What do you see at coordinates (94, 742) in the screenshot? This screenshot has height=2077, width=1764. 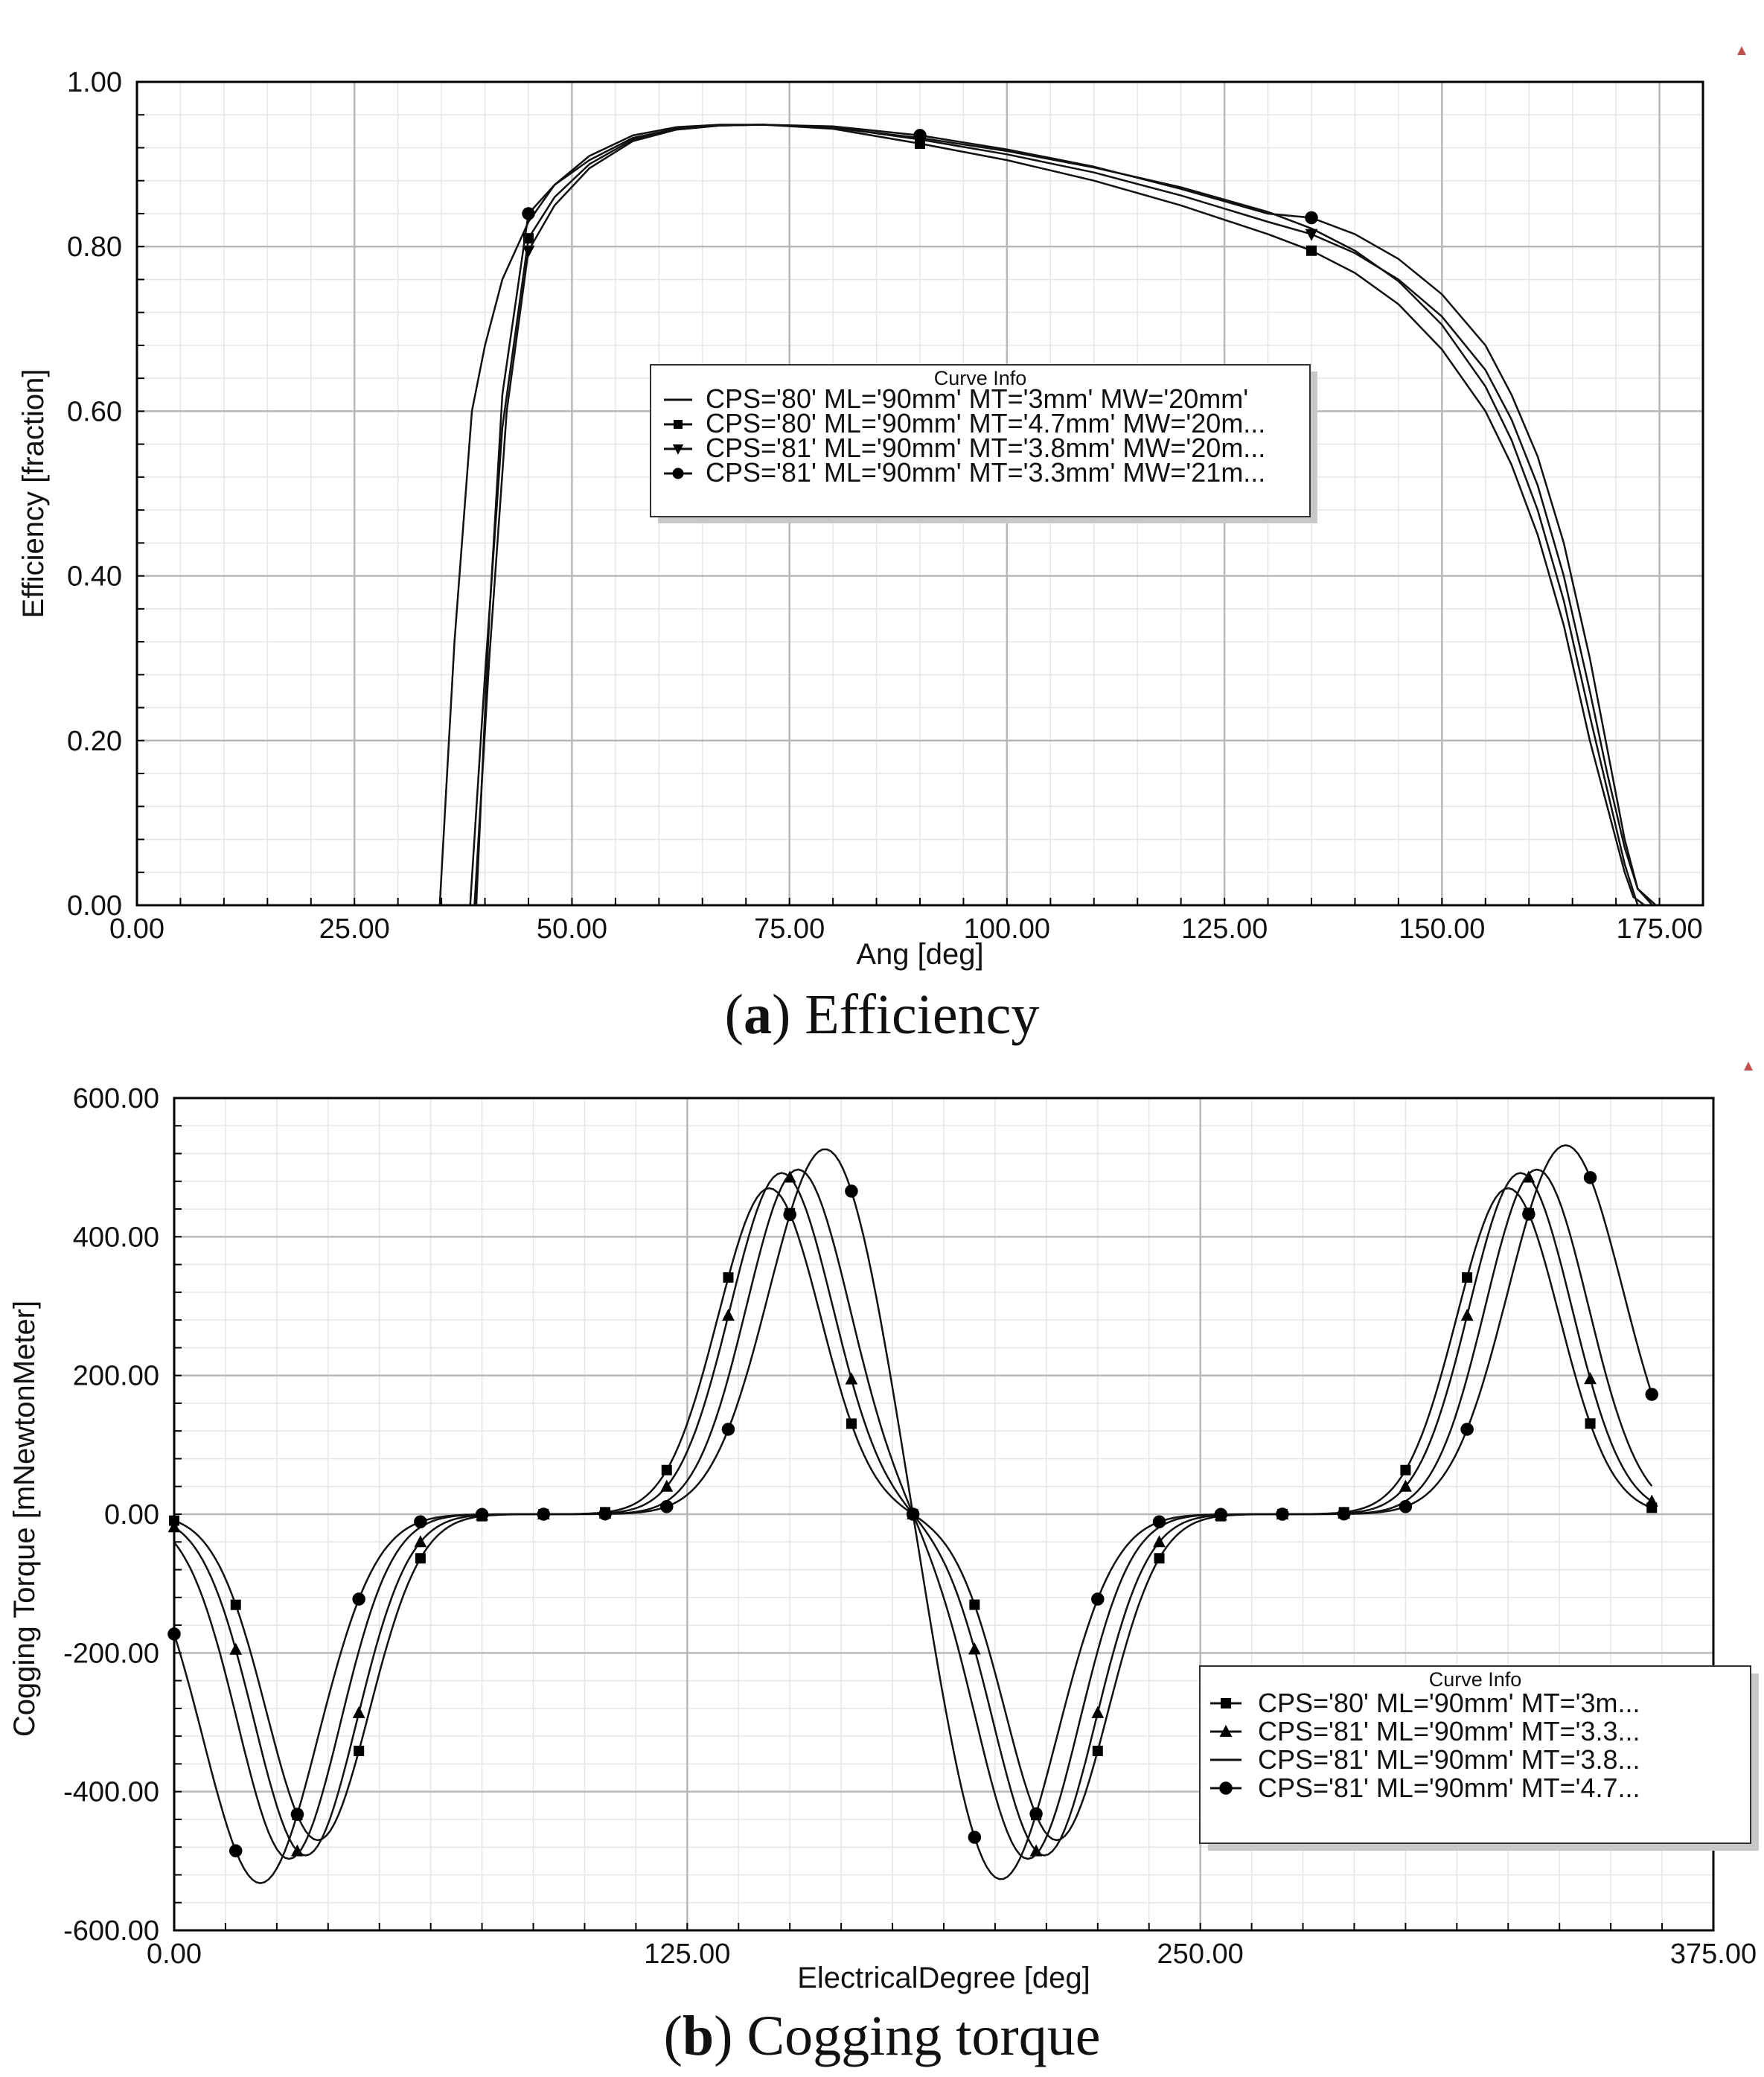 I see `efficiency-y-tick-label: 0.20` at bounding box center [94, 742].